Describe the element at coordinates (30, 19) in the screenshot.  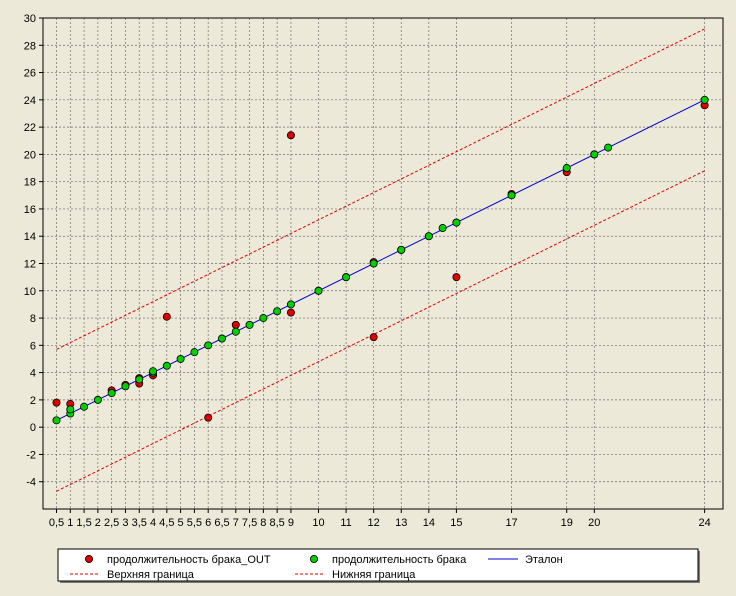
I see `y-tick-label: 30` at that location.